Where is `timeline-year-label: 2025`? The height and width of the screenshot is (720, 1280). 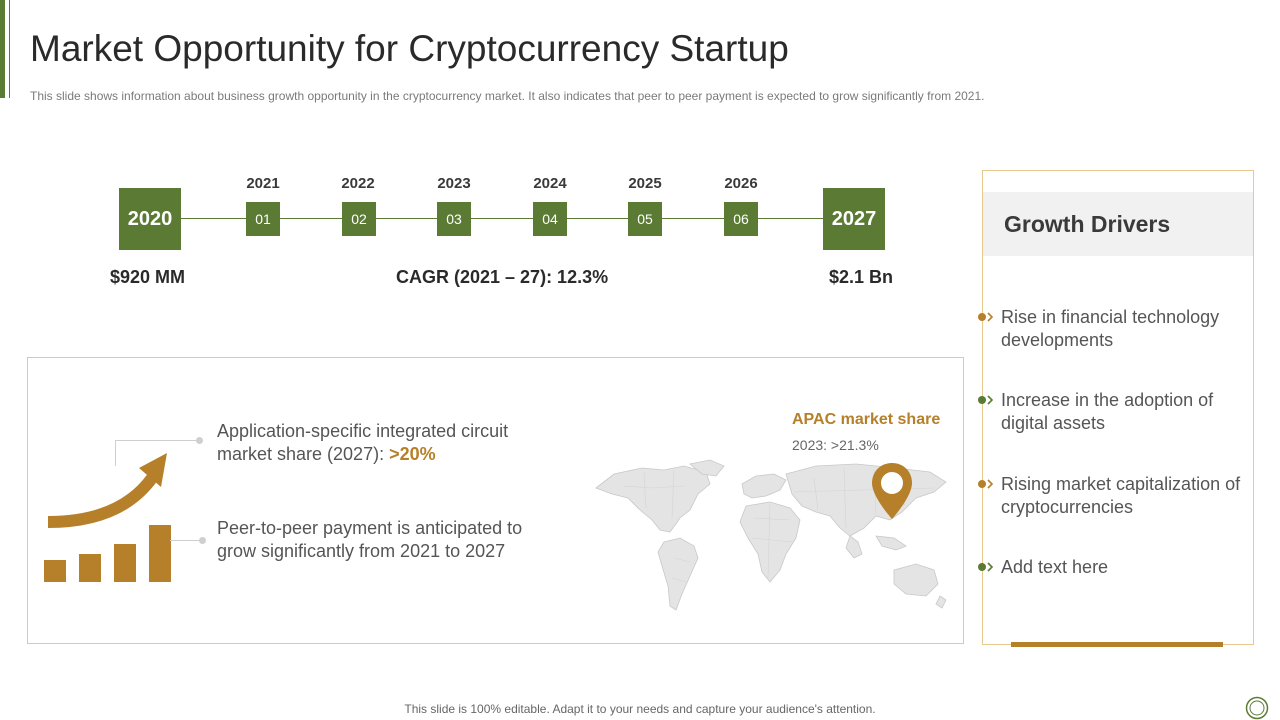 timeline-year-label: 2025 is located at coordinates (645, 183).